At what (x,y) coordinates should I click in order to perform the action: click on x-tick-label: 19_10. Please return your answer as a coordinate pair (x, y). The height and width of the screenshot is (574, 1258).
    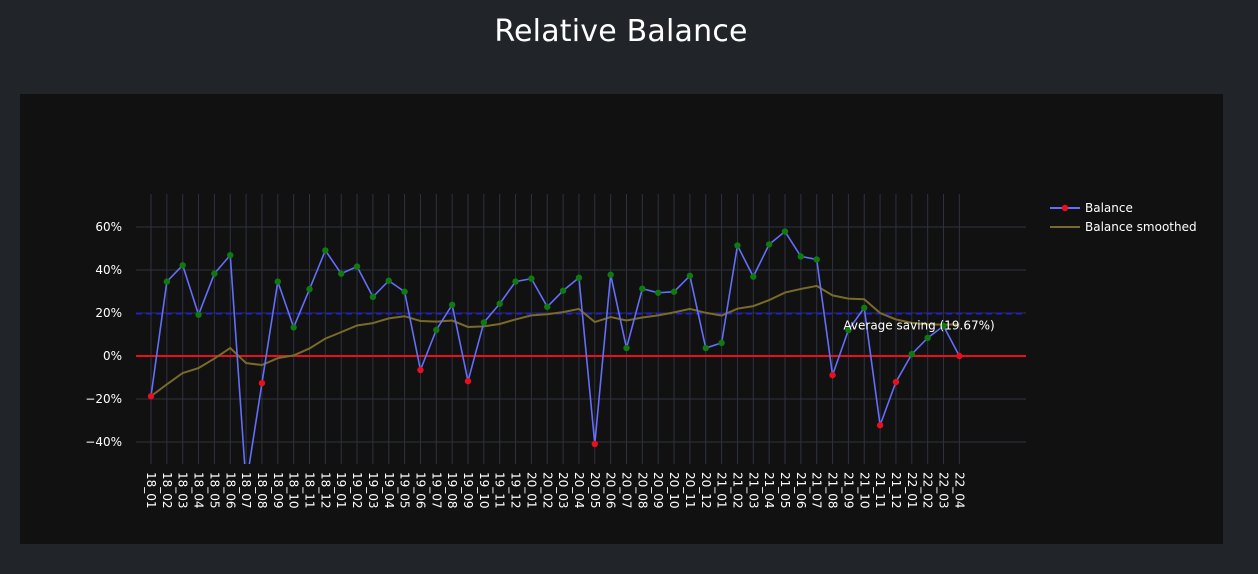
    Looking at the image, I should click on (484, 490).